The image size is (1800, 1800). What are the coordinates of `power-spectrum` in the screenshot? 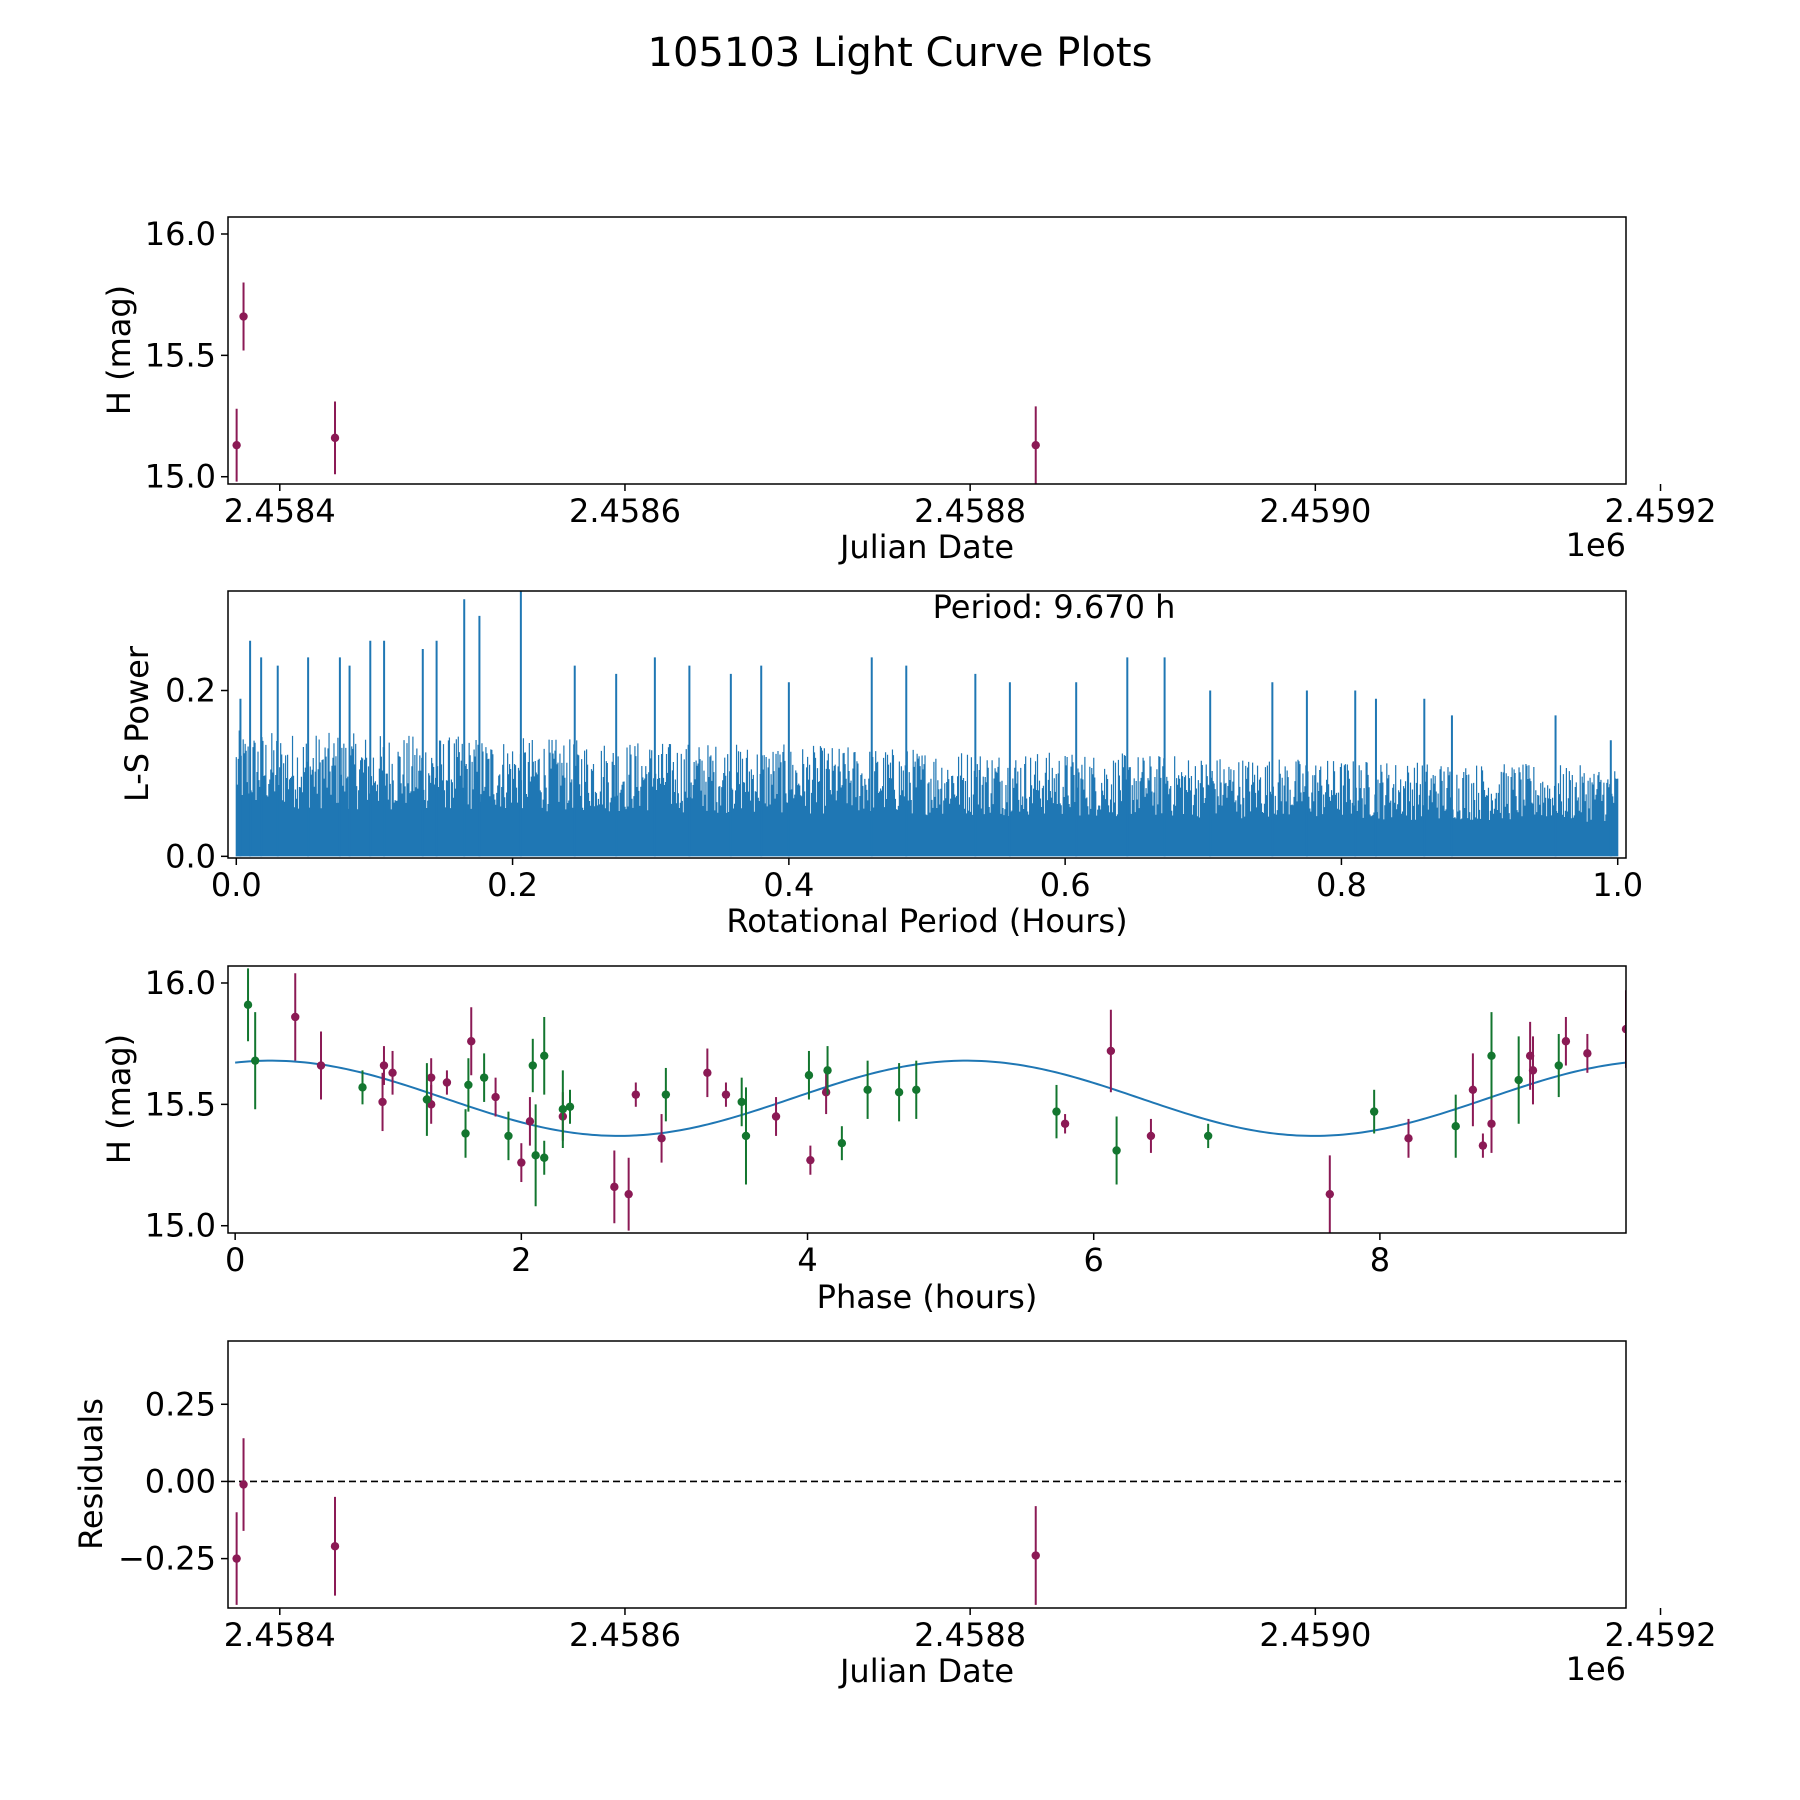 It's located at (927, 793).